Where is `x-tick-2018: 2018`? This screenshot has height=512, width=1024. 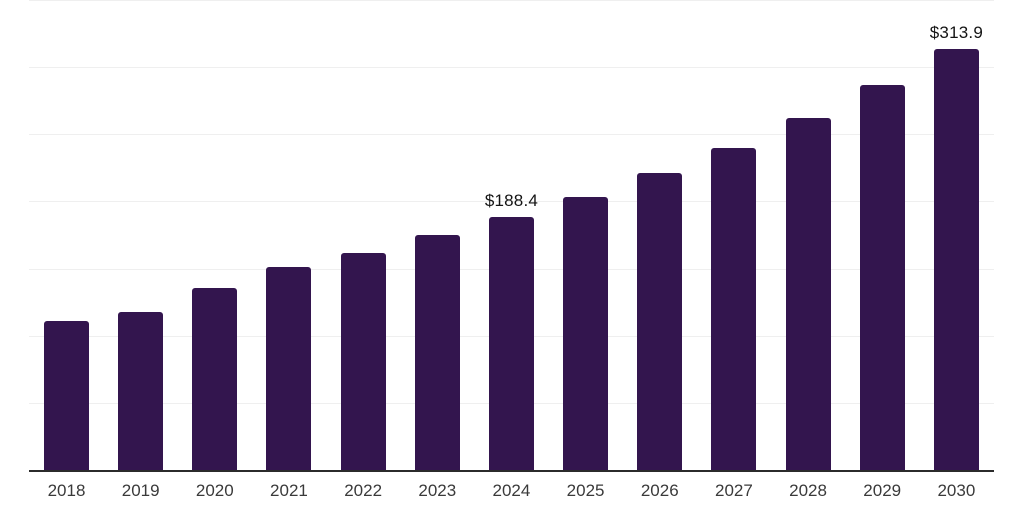
x-tick-2018: 2018 is located at coordinates (66, 490).